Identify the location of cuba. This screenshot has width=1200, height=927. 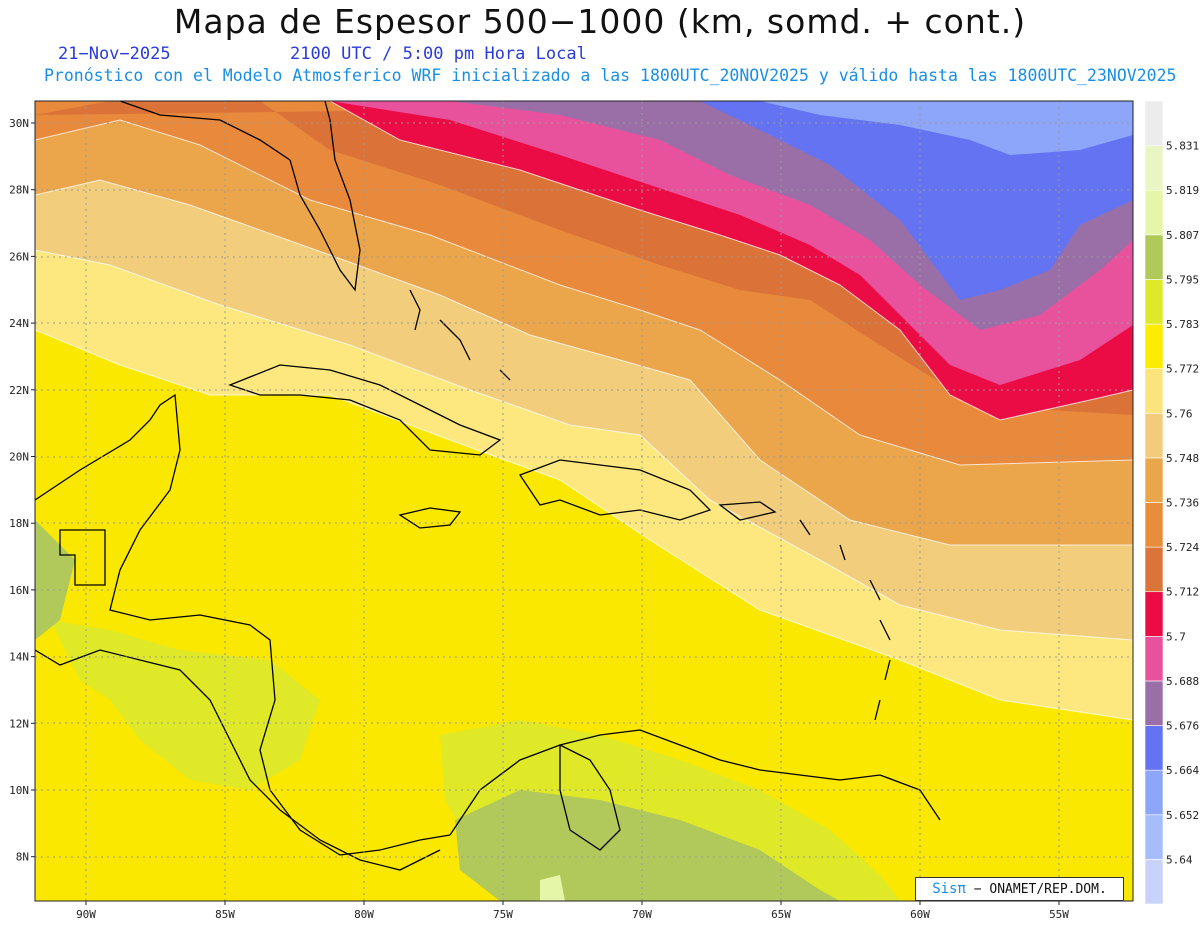
(365, 410).